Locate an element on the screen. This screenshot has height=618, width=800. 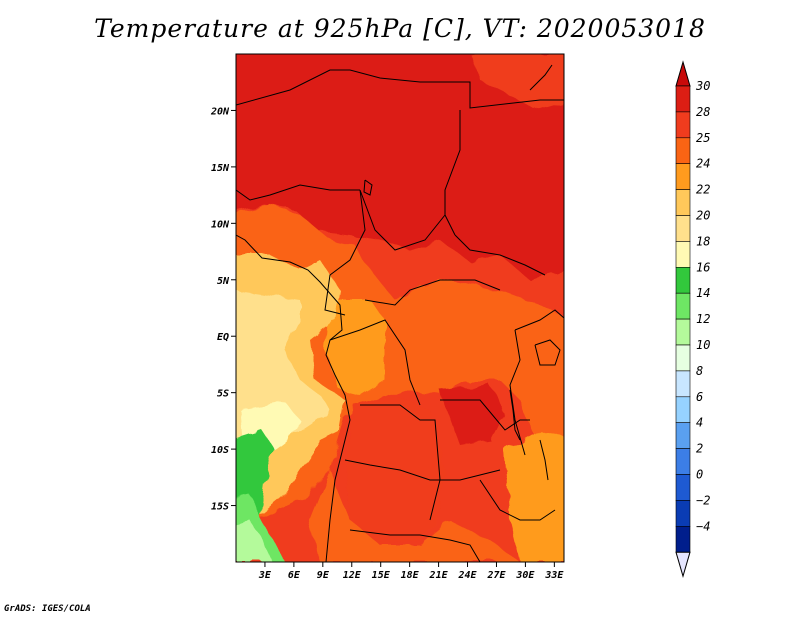
colorbar-label: 22 is located at coordinates (703, 190).